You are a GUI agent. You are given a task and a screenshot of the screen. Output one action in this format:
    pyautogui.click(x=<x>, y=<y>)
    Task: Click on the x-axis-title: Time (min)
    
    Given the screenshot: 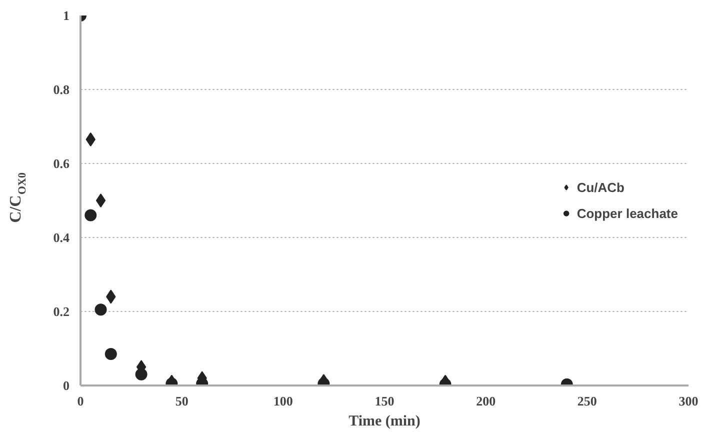 What is the action you would take?
    pyautogui.click(x=384, y=422)
    